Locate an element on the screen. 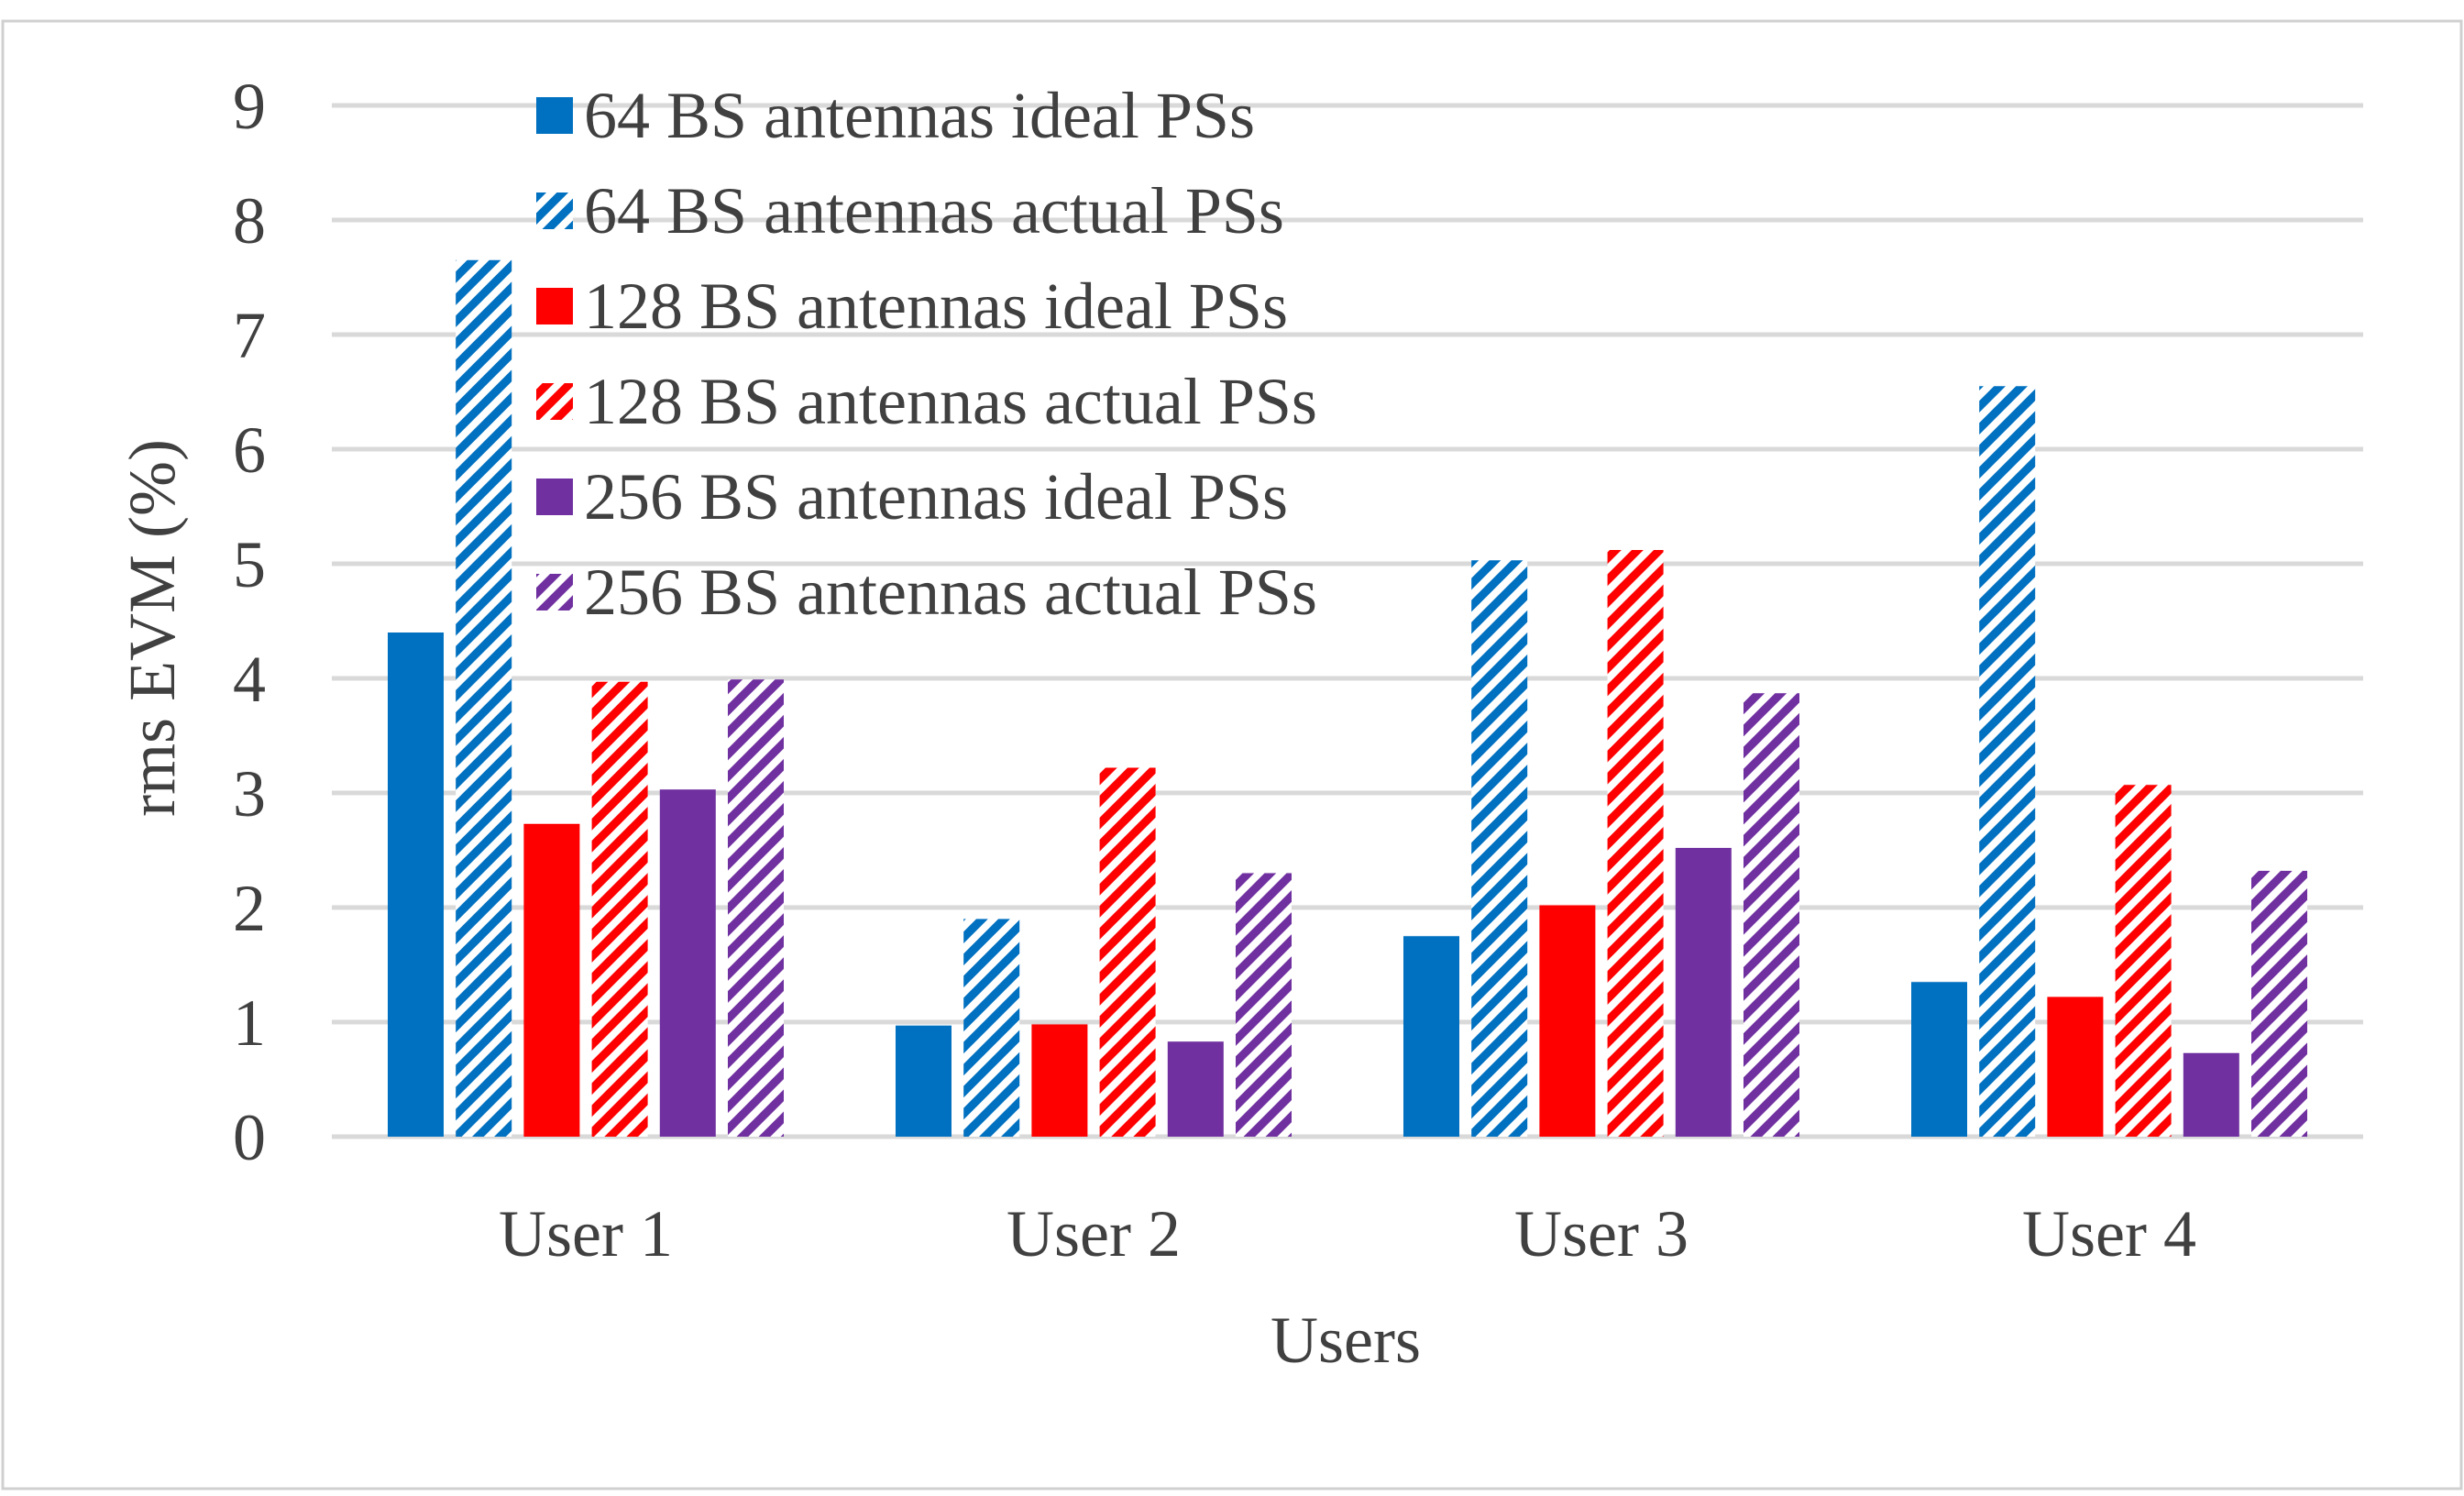  legend-label: 128 BS antennas ideal PSs is located at coordinates (936, 306).